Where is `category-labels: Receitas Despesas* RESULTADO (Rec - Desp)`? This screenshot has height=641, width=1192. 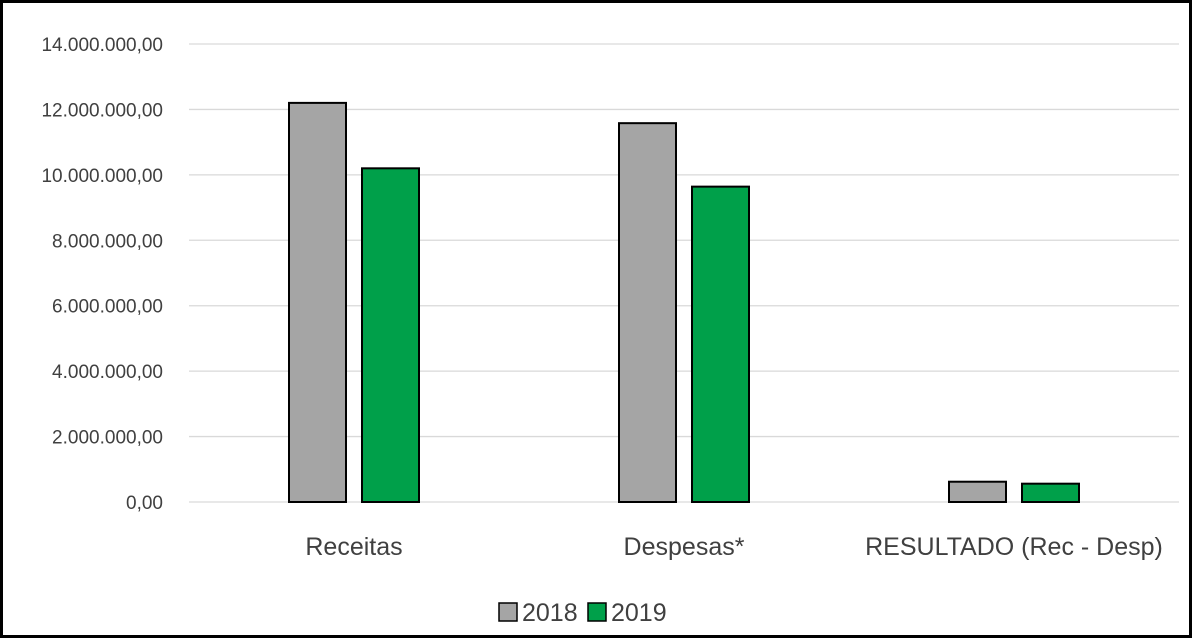
category-labels: Receitas Despesas* RESULTADO (Rec - Desp) is located at coordinates (734, 547).